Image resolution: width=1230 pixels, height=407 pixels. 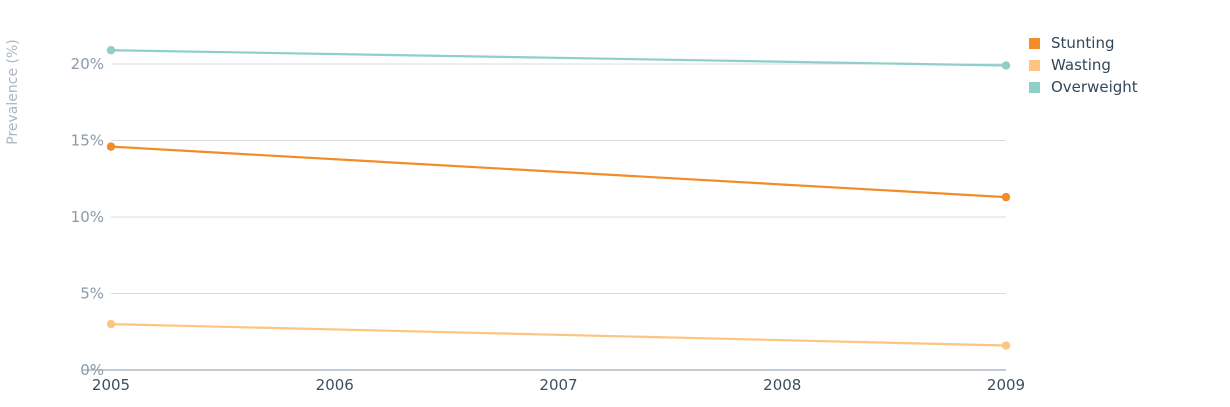 What do you see at coordinates (782, 385) in the screenshot?
I see `x-tick-label: 2008` at bounding box center [782, 385].